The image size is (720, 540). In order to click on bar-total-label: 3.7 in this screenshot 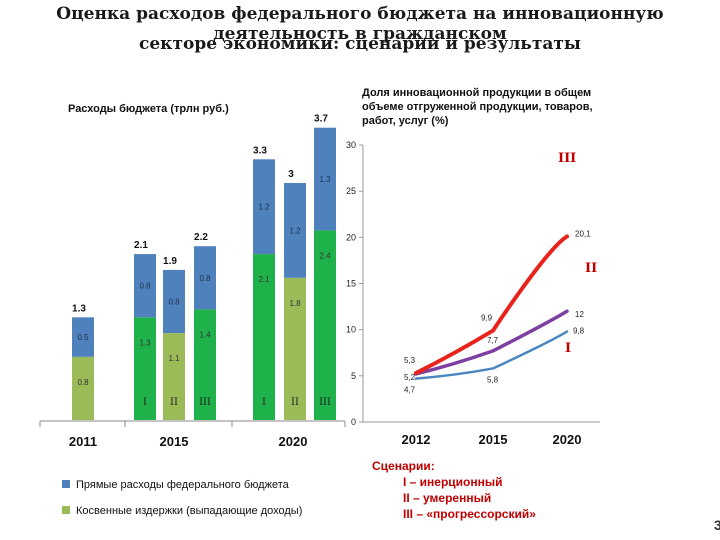, I will do `click(321, 119)`.